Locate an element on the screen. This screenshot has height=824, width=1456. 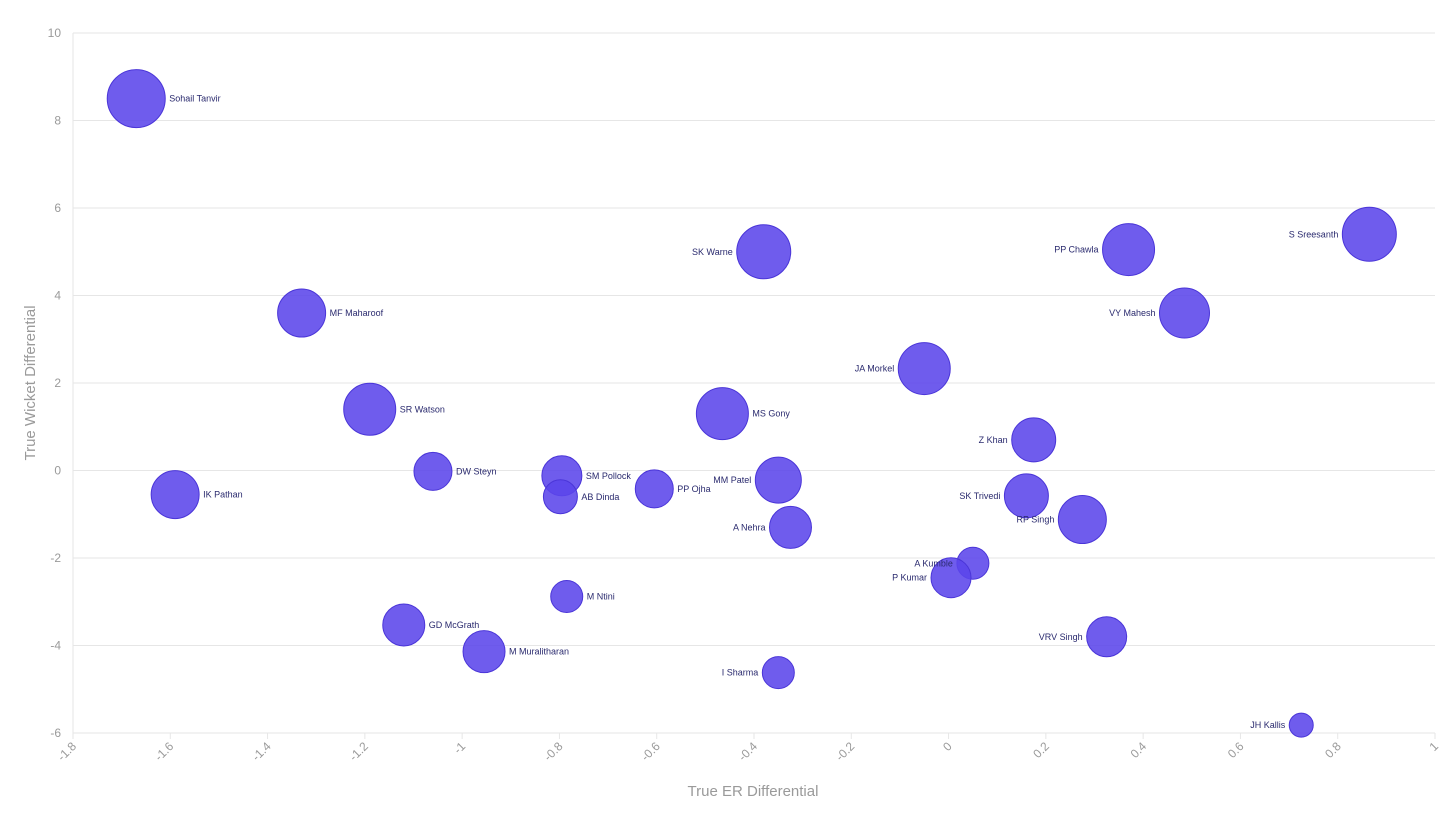
point-label: M Muralitharan is located at coordinates (539, 652).